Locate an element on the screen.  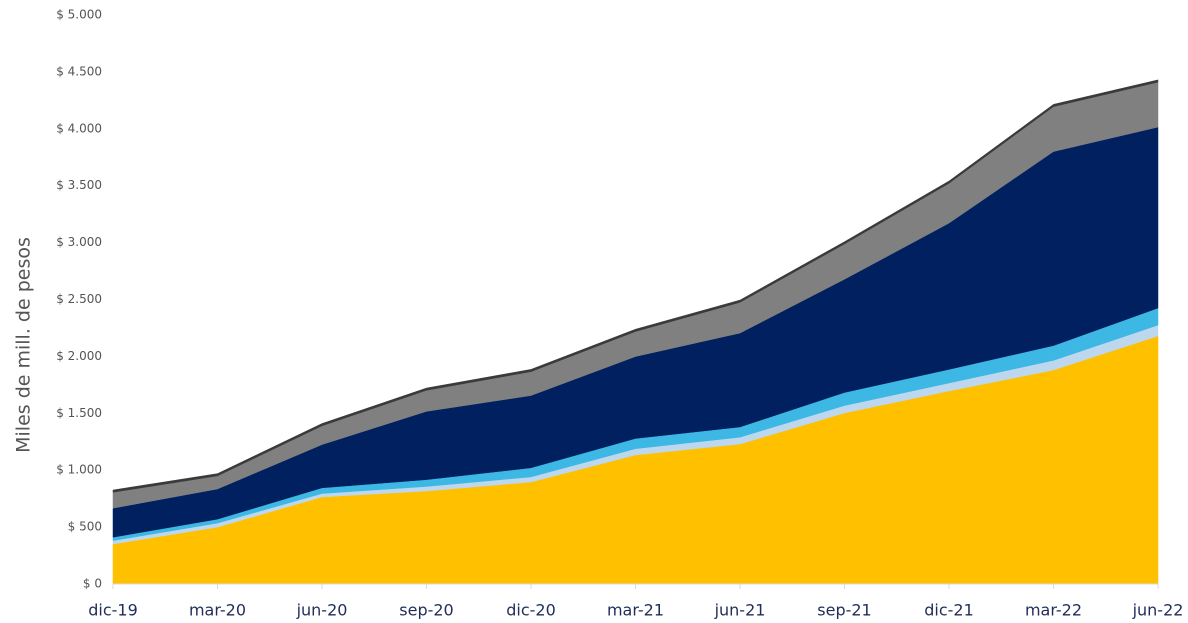
y-tick-label: $ 2.000 is located at coordinates (79, 356).